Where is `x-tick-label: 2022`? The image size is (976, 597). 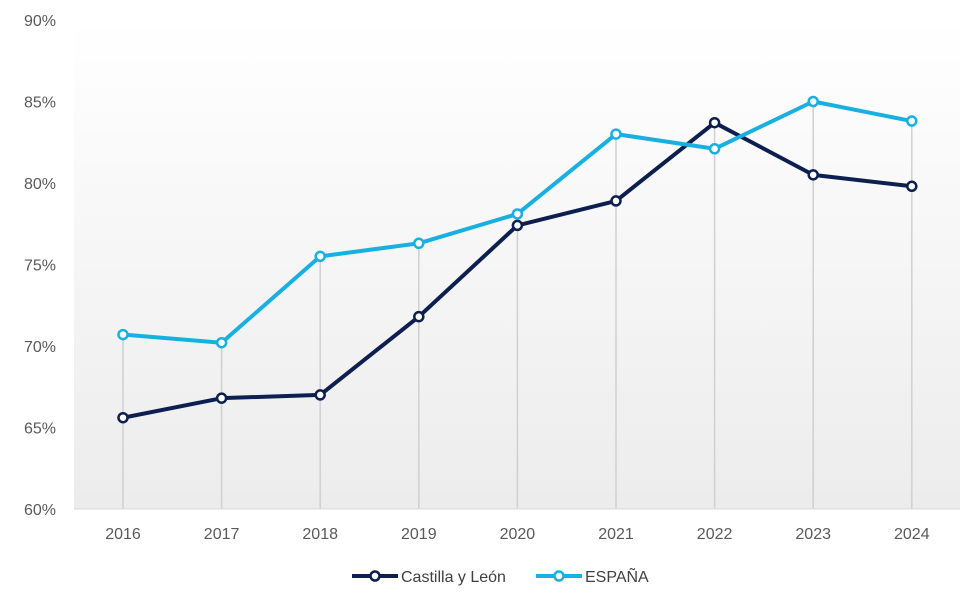
x-tick-label: 2022 is located at coordinates (715, 534).